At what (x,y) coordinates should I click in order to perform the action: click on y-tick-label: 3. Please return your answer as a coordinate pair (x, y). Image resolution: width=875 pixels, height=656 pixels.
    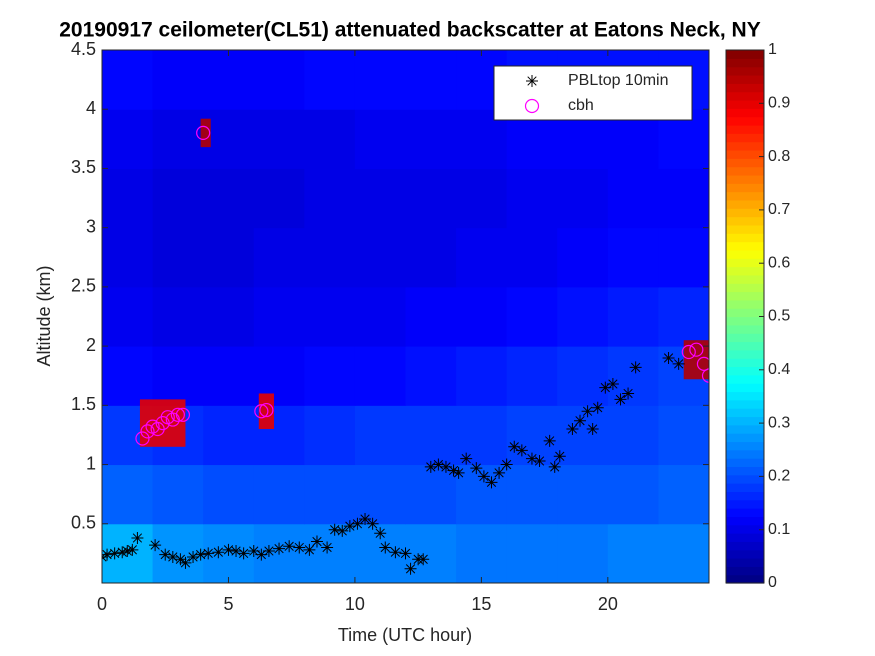
    Looking at the image, I should click on (91, 226).